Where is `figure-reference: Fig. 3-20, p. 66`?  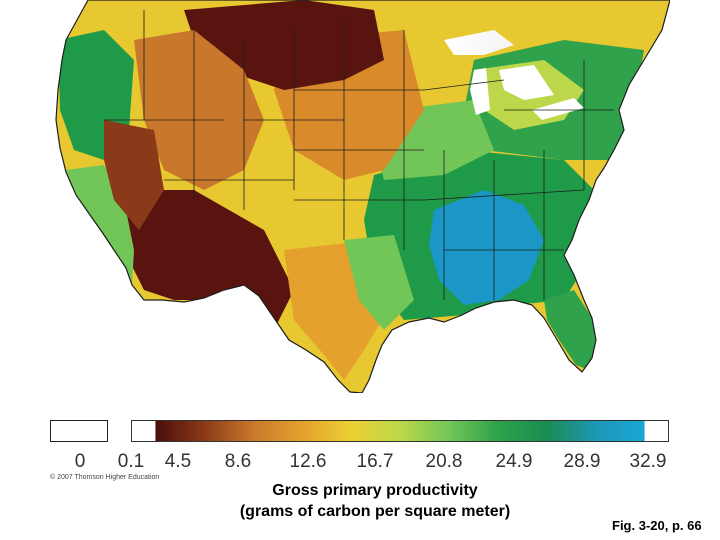
figure-reference: Fig. 3-20, p. 66 is located at coordinates (657, 525).